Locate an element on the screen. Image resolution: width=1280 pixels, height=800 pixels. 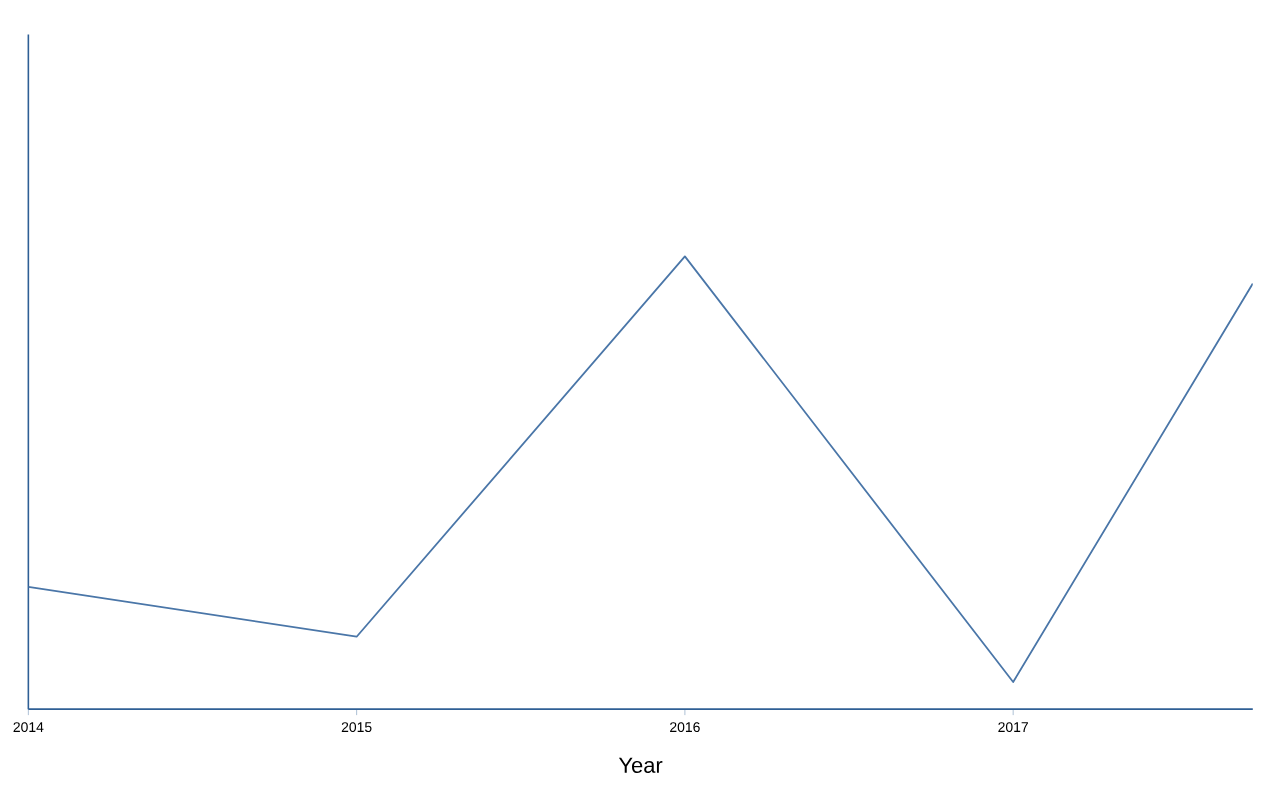
x-axis-title: Year is located at coordinates (640, 765).